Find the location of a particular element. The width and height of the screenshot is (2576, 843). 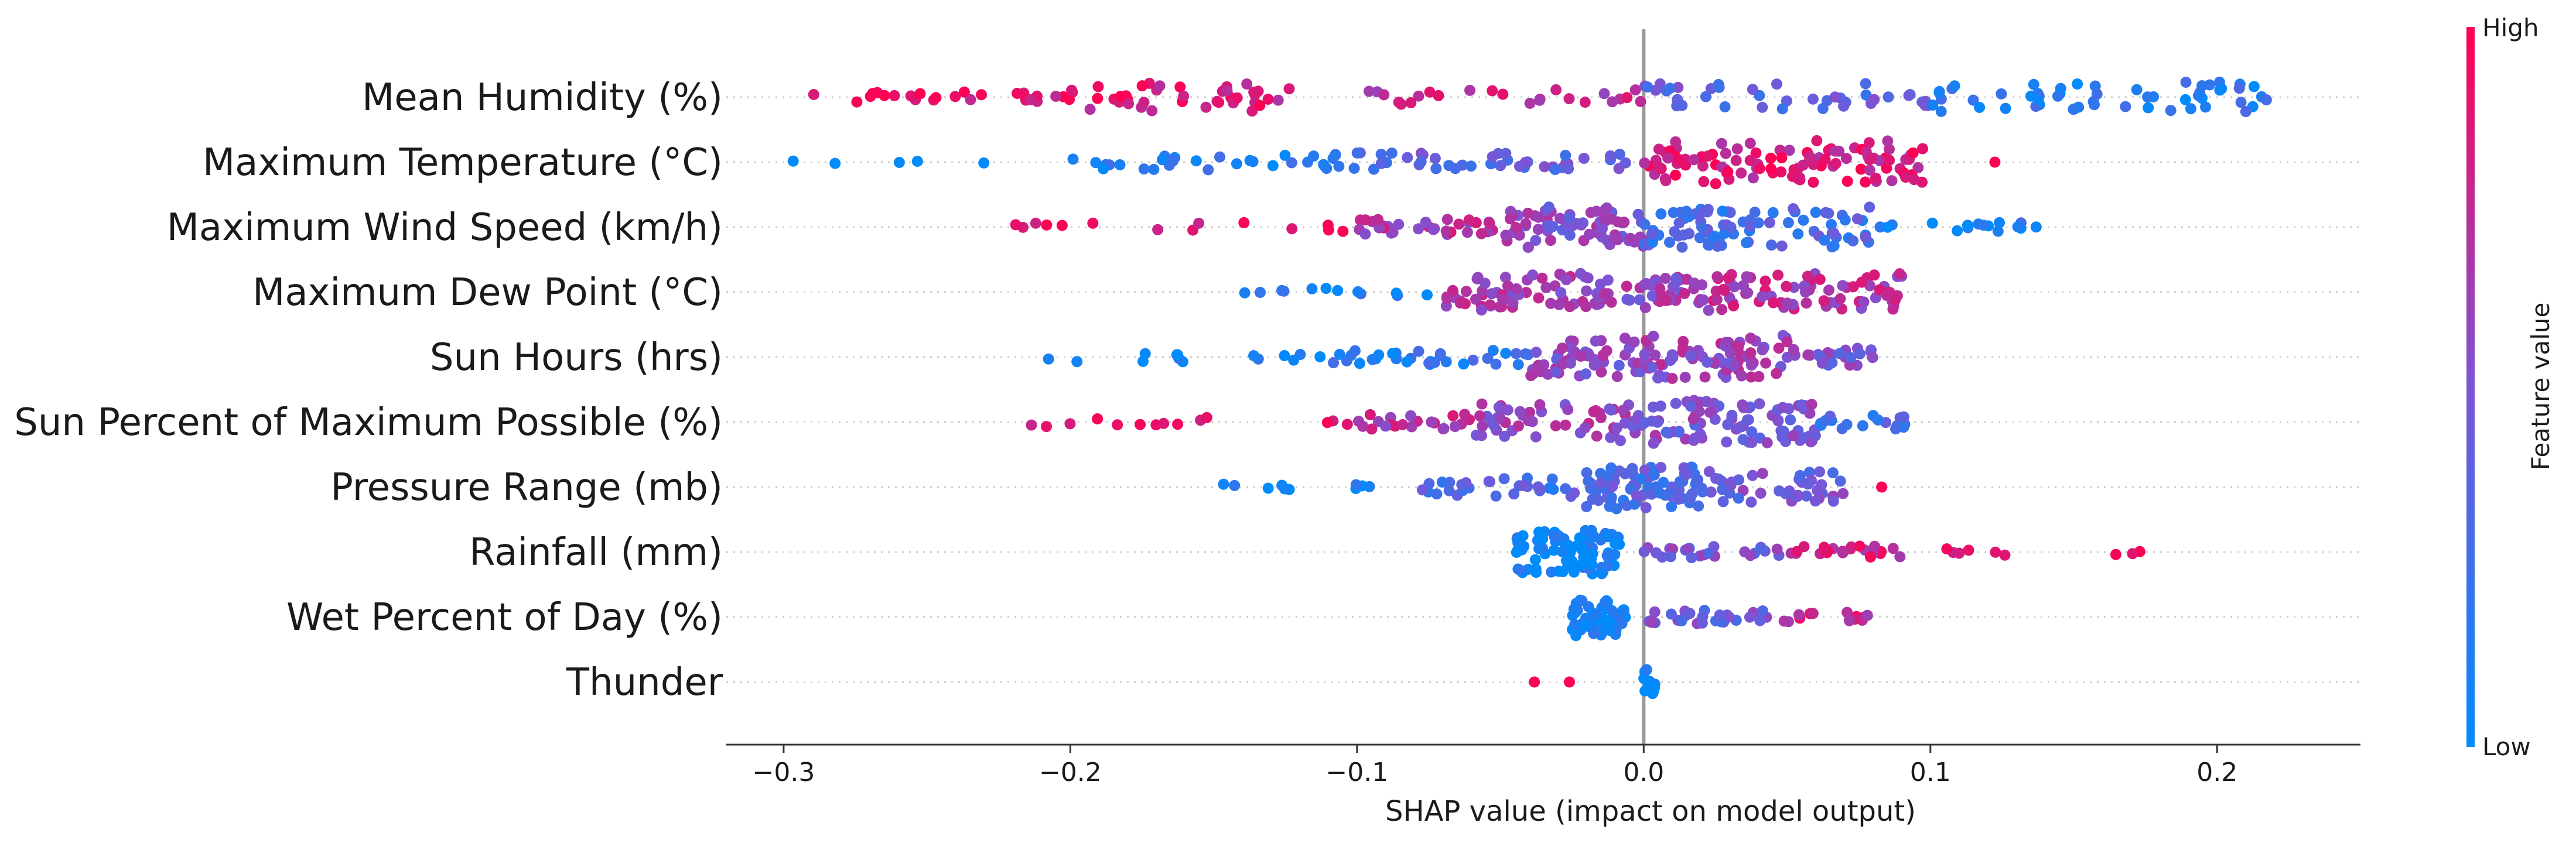

feature-label: Sun Percent of Maximum Possible (%) is located at coordinates (369, 423).